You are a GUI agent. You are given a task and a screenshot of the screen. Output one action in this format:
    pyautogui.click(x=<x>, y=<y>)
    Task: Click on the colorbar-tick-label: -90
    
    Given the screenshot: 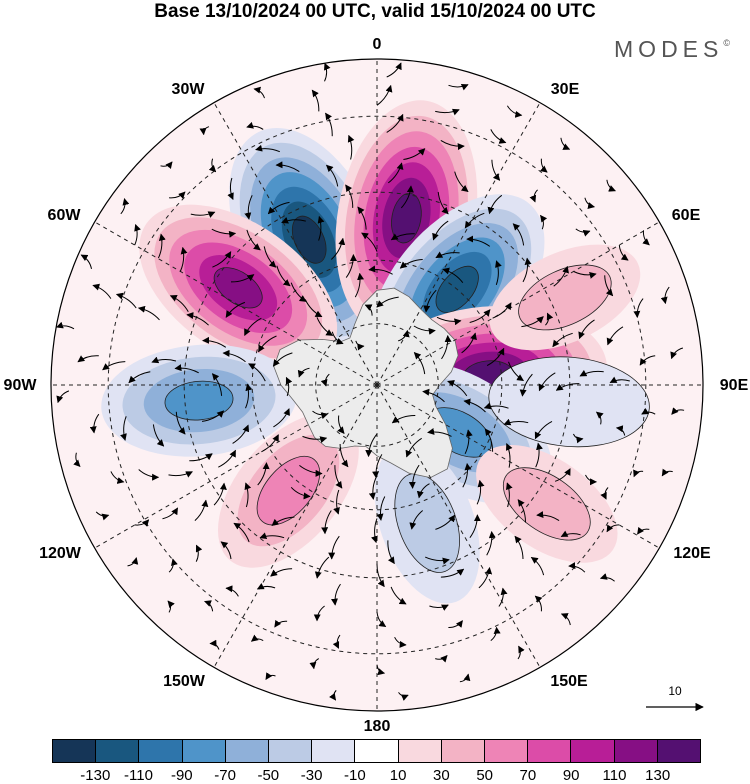 What is the action you would take?
    pyautogui.click(x=181, y=775)
    